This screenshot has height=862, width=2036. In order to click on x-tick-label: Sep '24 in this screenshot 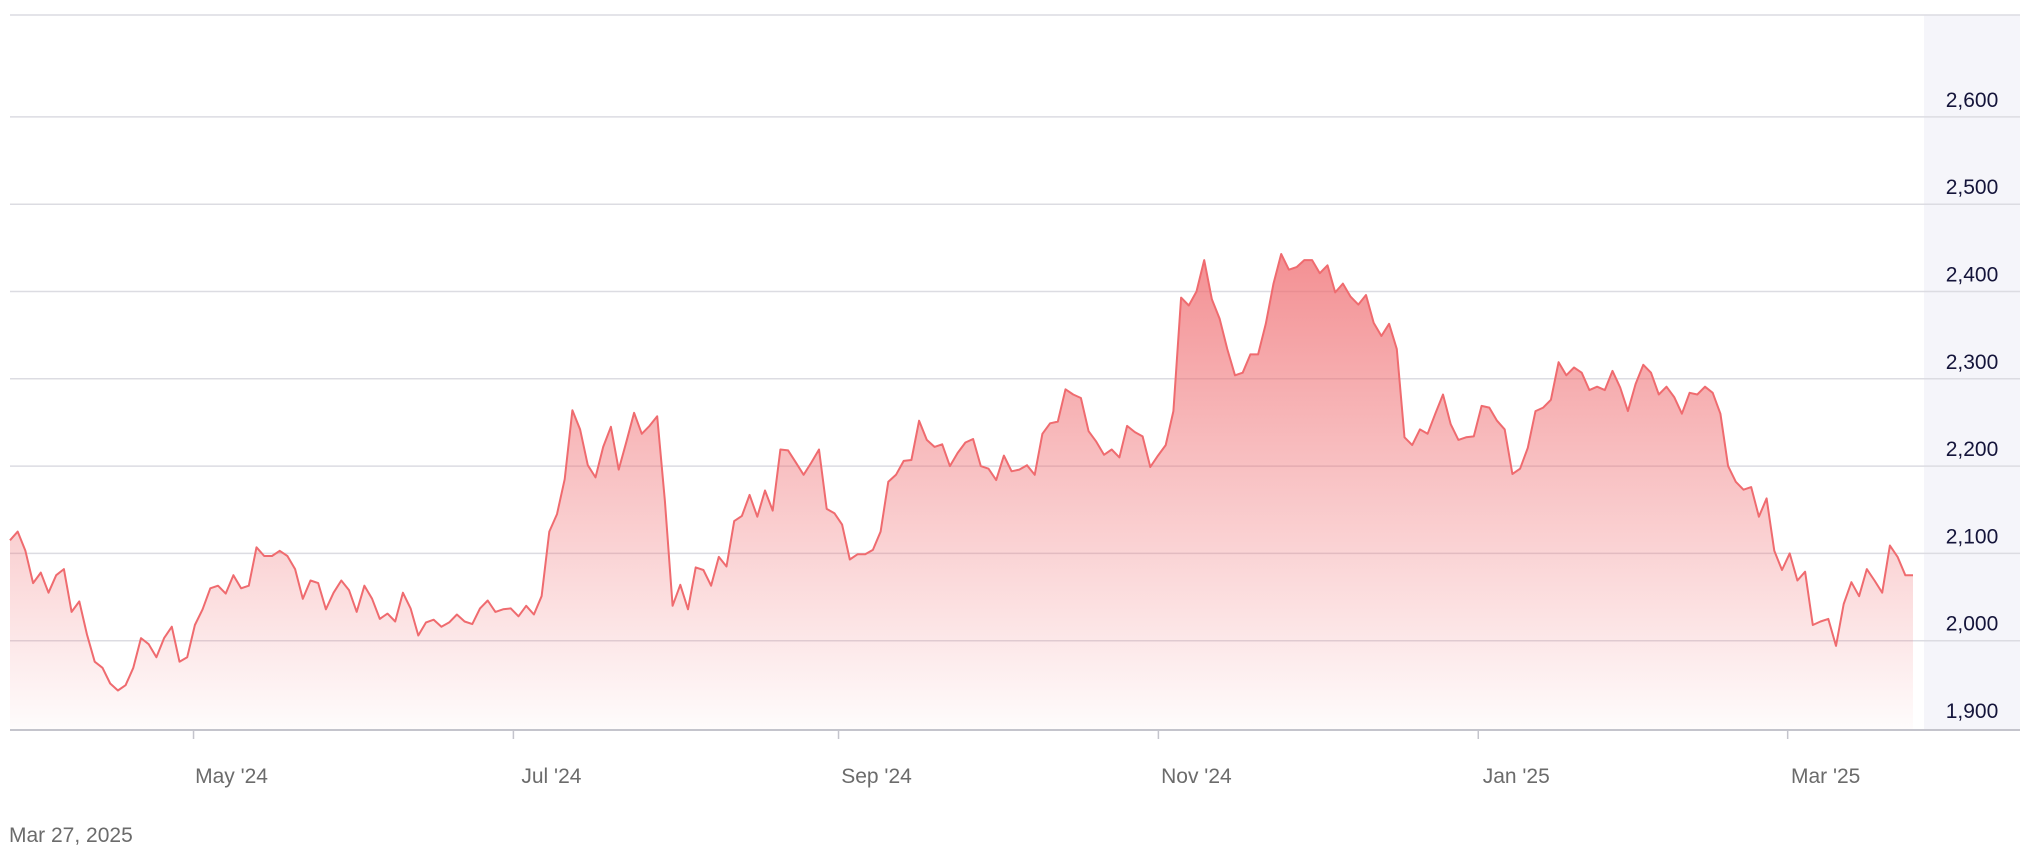, I will do `click(876, 776)`.